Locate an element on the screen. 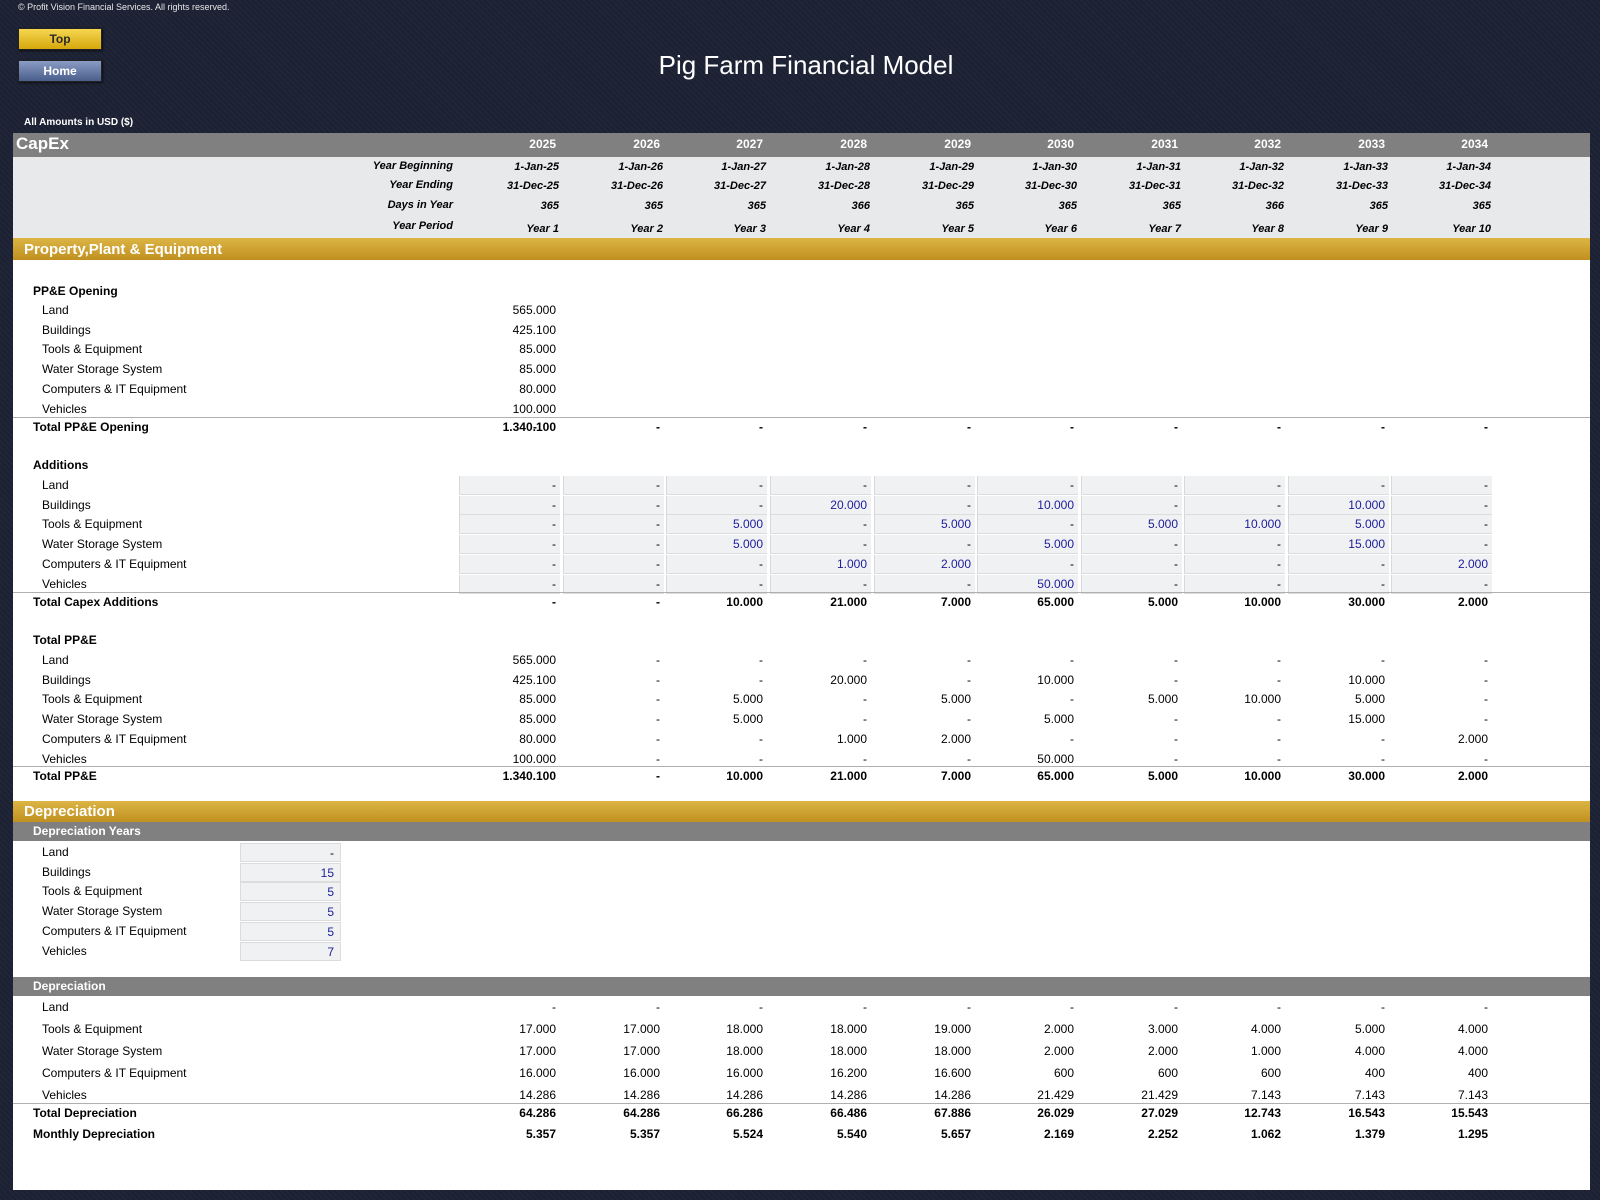 The width and height of the screenshot is (1600, 1200). value-cell: 50.000 is located at coordinates (1055, 583).